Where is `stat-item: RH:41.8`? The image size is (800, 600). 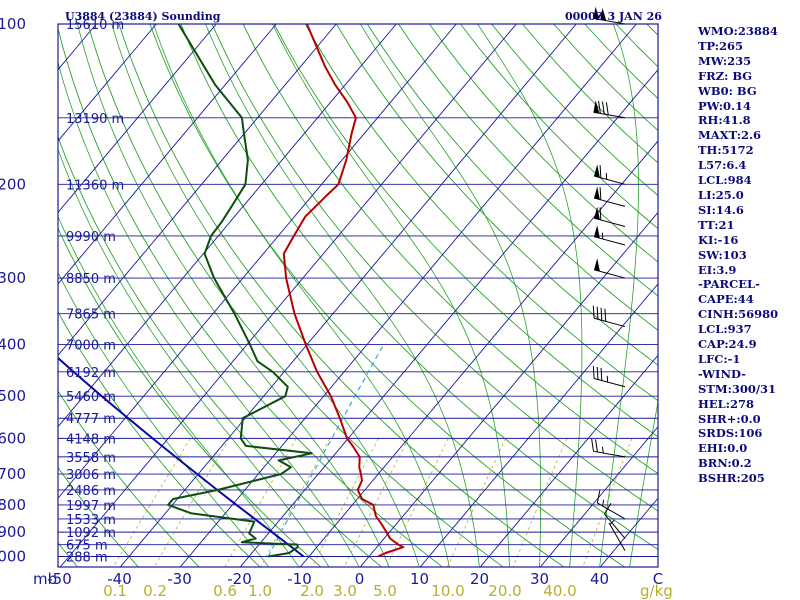 stat-item: RH:41.8 is located at coordinates (724, 120).